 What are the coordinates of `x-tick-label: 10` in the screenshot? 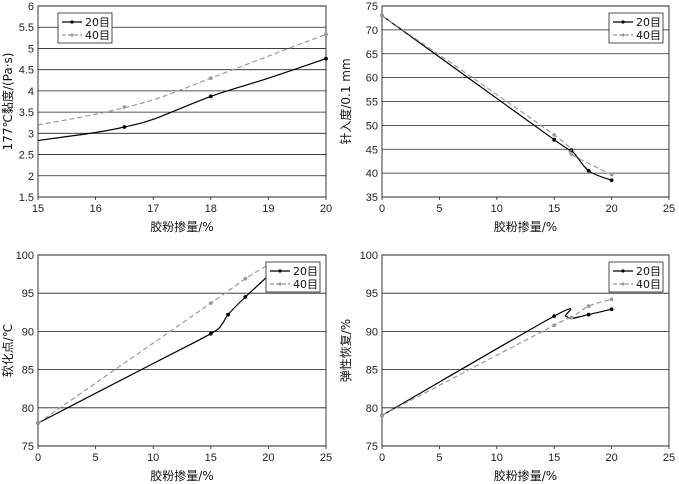 It's located at (497, 458).